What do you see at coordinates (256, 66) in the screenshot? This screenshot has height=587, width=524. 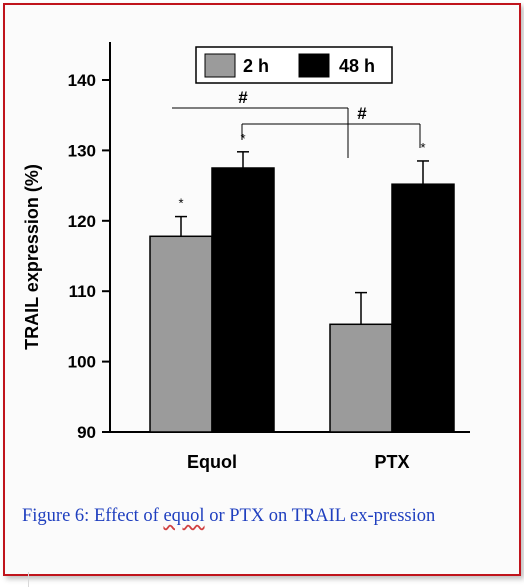 I see `legend-label-2h: 2 h` at bounding box center [256, 66].